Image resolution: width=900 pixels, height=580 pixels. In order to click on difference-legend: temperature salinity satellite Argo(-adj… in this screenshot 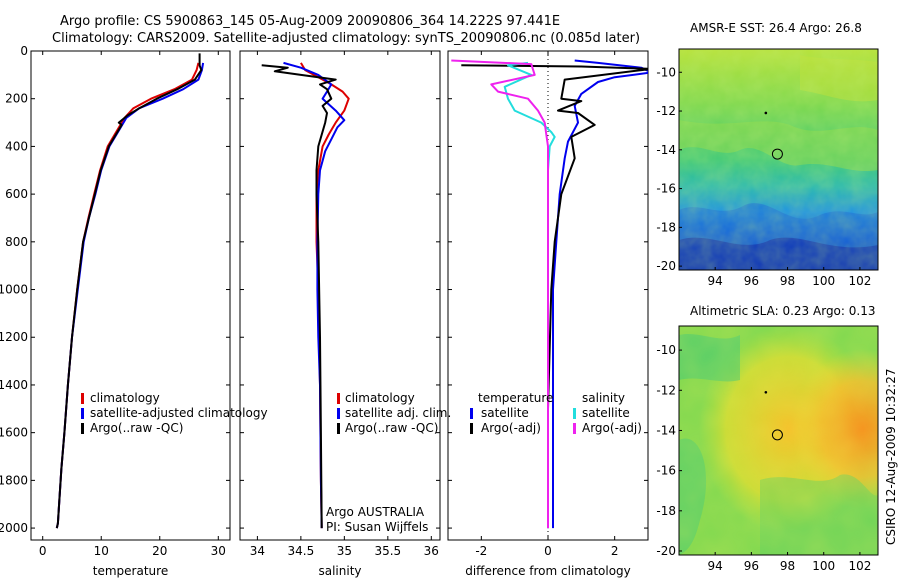, I will do `click(556, 413)`.